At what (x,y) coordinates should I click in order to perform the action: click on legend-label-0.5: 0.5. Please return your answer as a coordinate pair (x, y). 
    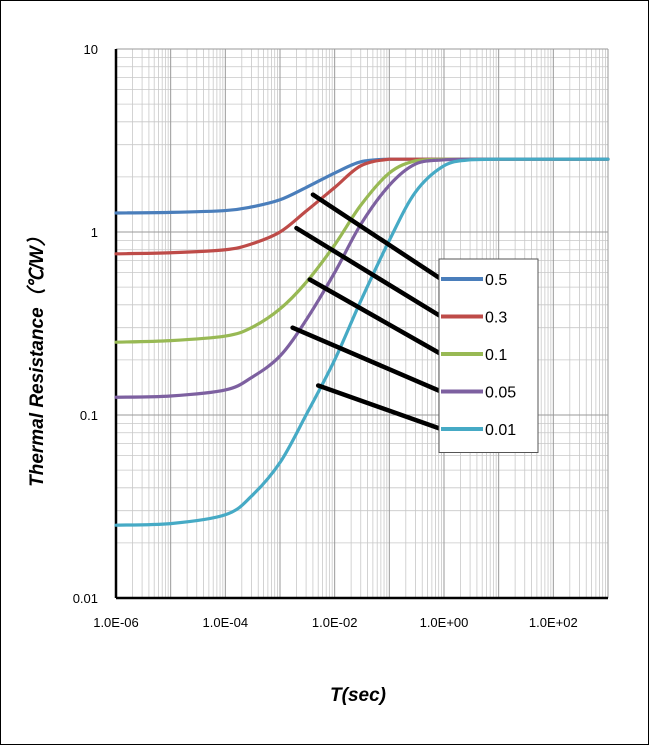
    Looking at the image, I should click on (496, 280).